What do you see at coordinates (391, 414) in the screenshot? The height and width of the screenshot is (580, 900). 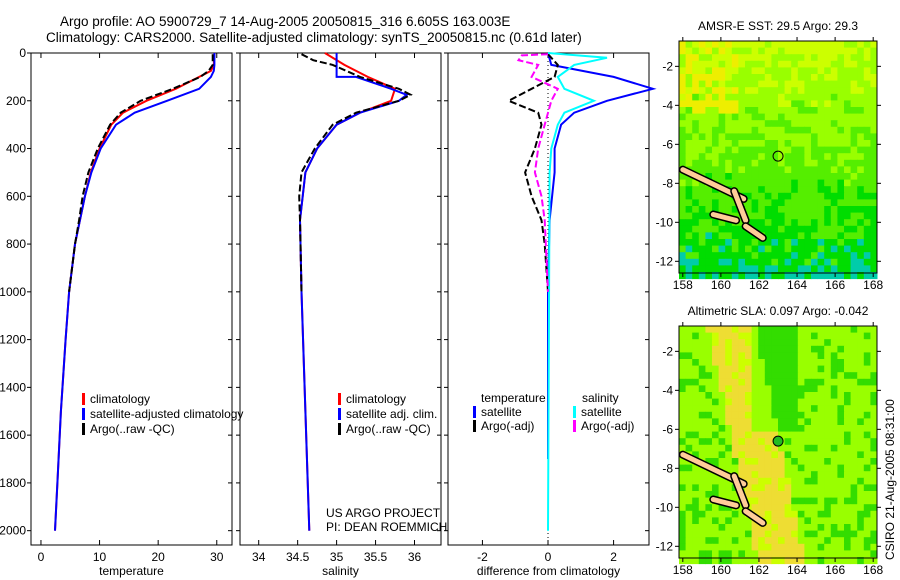 I see `legend-item: satellite adj. clim.` at bounding box center [391, 414].